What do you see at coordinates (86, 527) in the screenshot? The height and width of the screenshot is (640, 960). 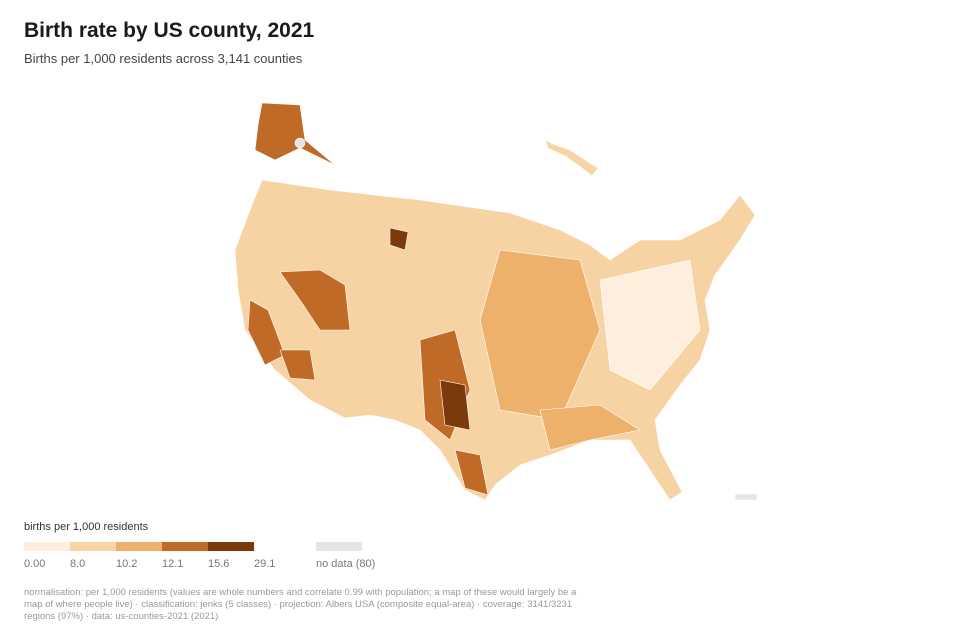 I see `legend-title: births per 1,000 residents` at bounding box center [86, 527].